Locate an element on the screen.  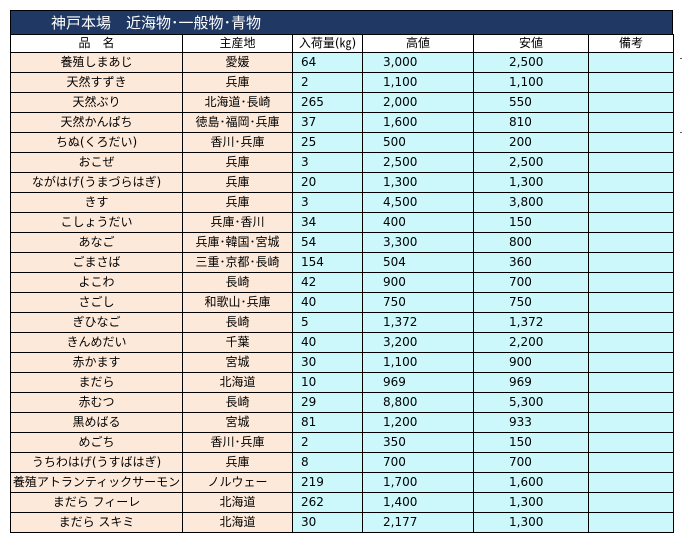
header-note: 備考 is located at coordinates (631, 43).